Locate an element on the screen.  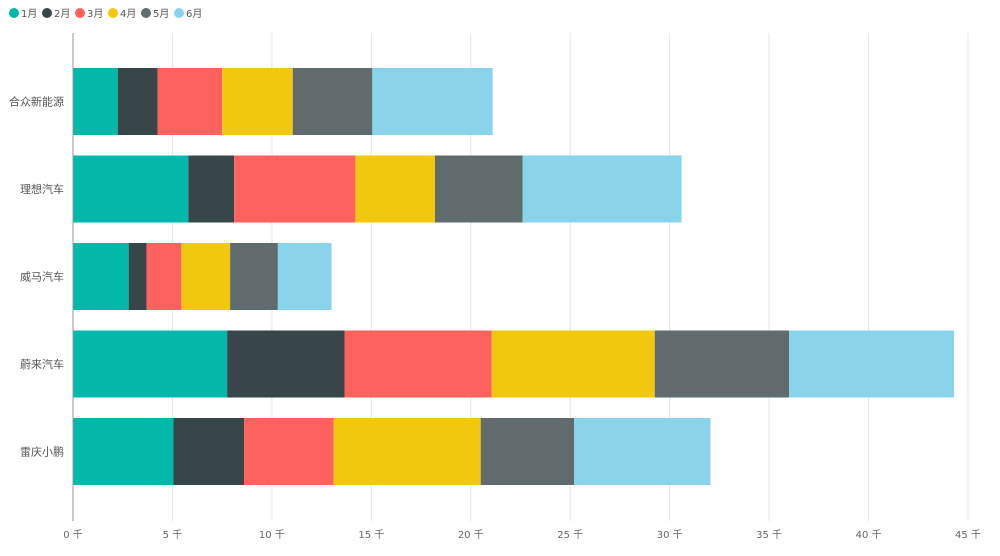
legend-label: 2月 is located at coordinates (62, 14).